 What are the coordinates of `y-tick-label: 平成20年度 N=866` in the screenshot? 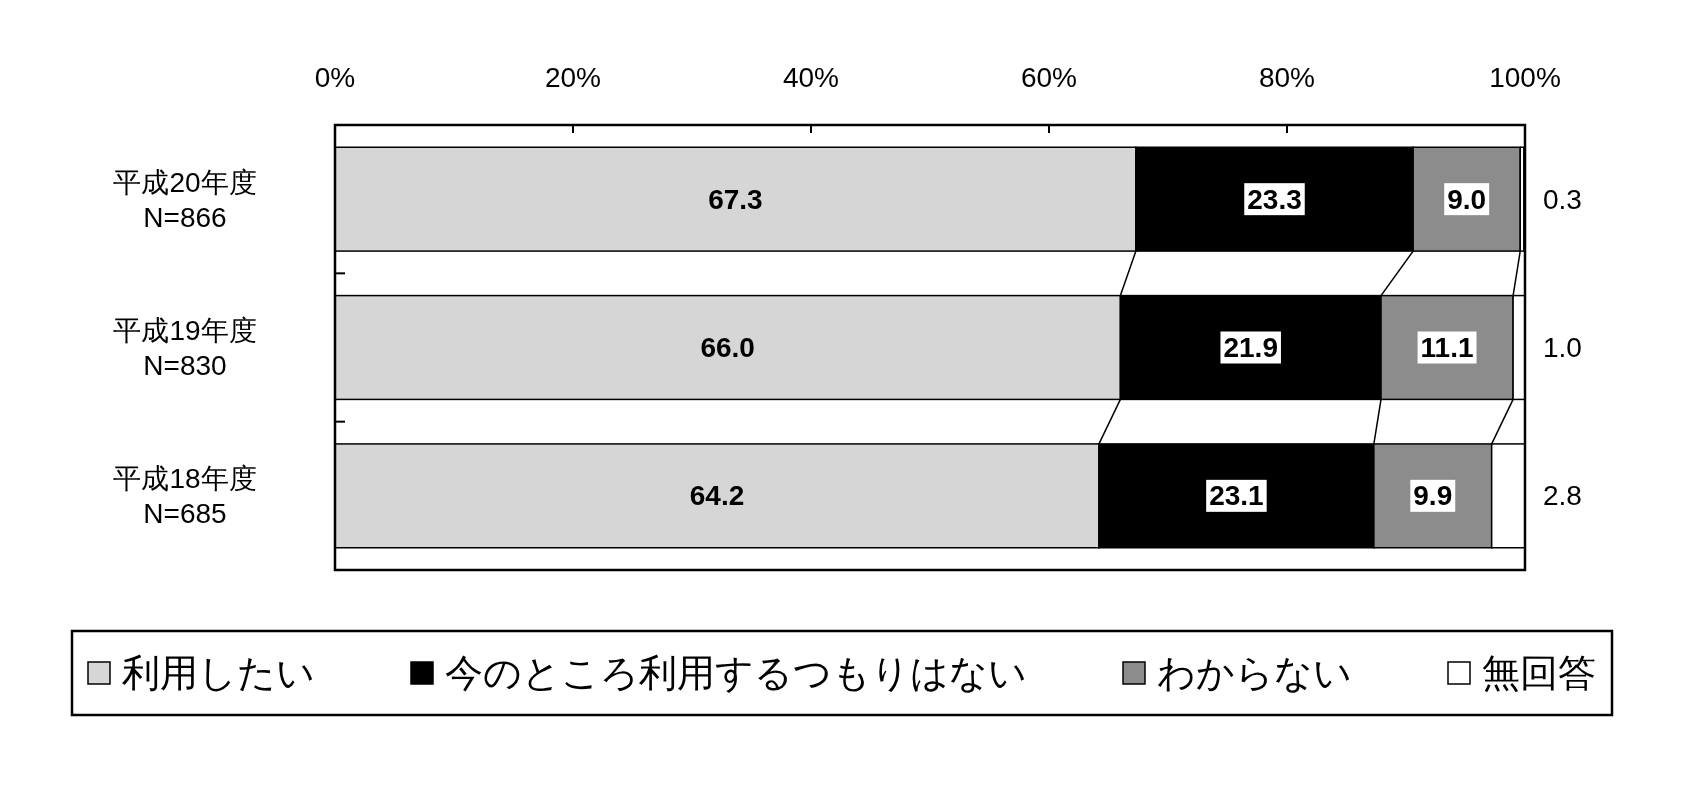 It's located at (185, 199).